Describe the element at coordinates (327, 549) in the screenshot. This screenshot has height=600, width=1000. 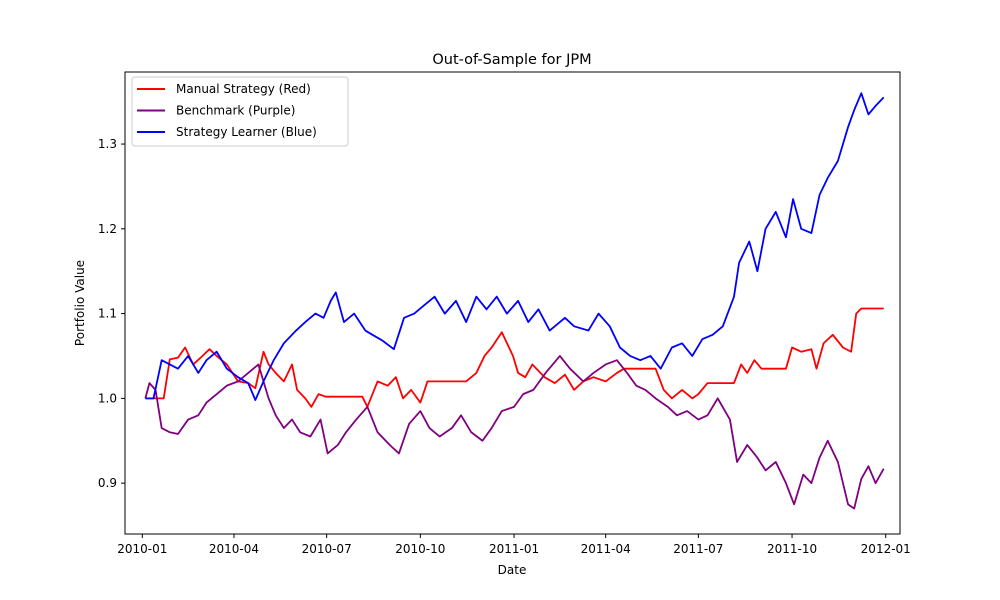
I see `x-tick-label: 2010-07` at that location.